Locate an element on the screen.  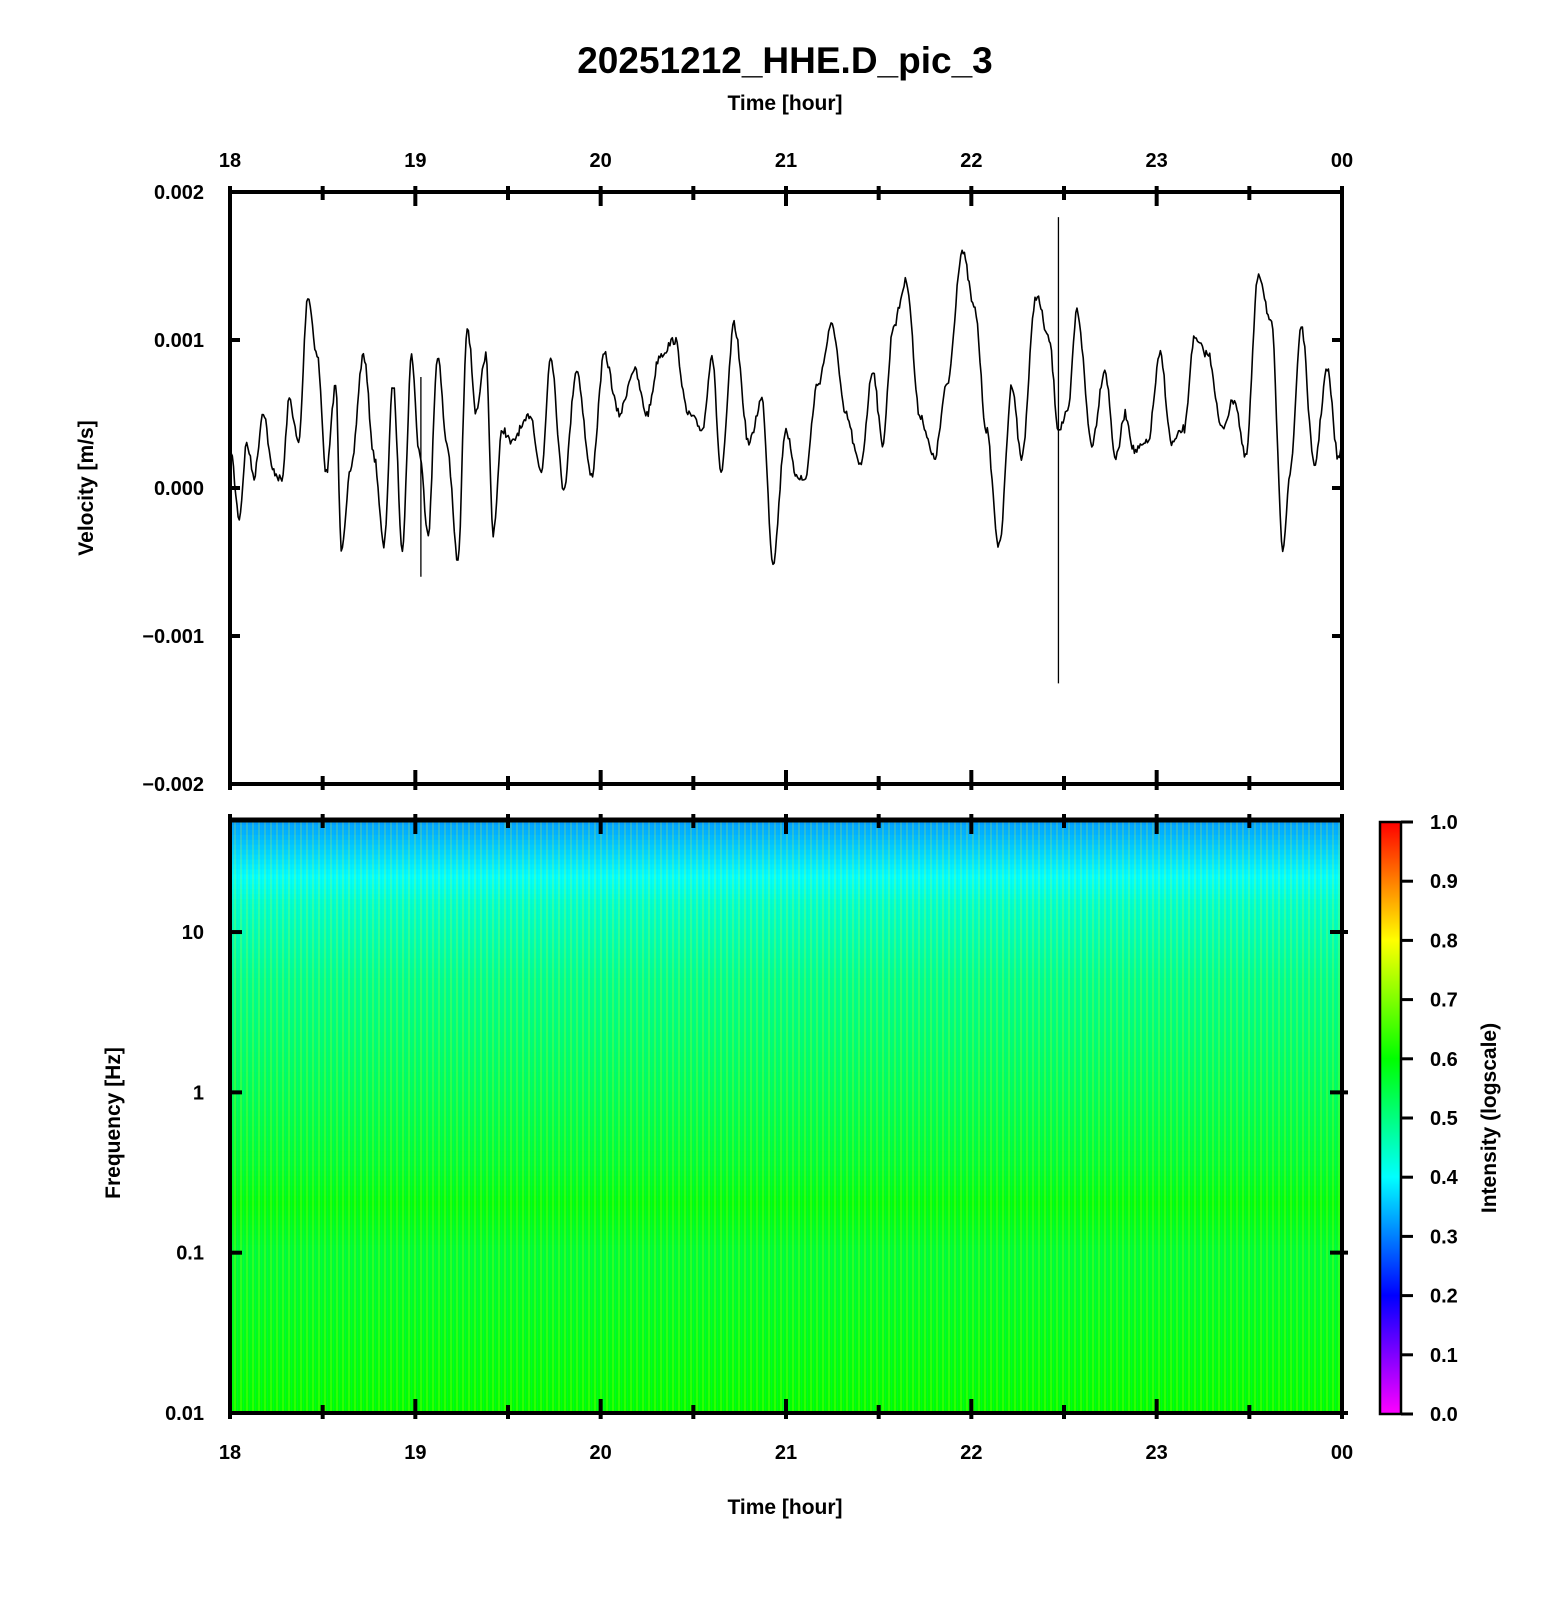
velocity-x-tick-label: 21 is located at coordinates (786, 161).